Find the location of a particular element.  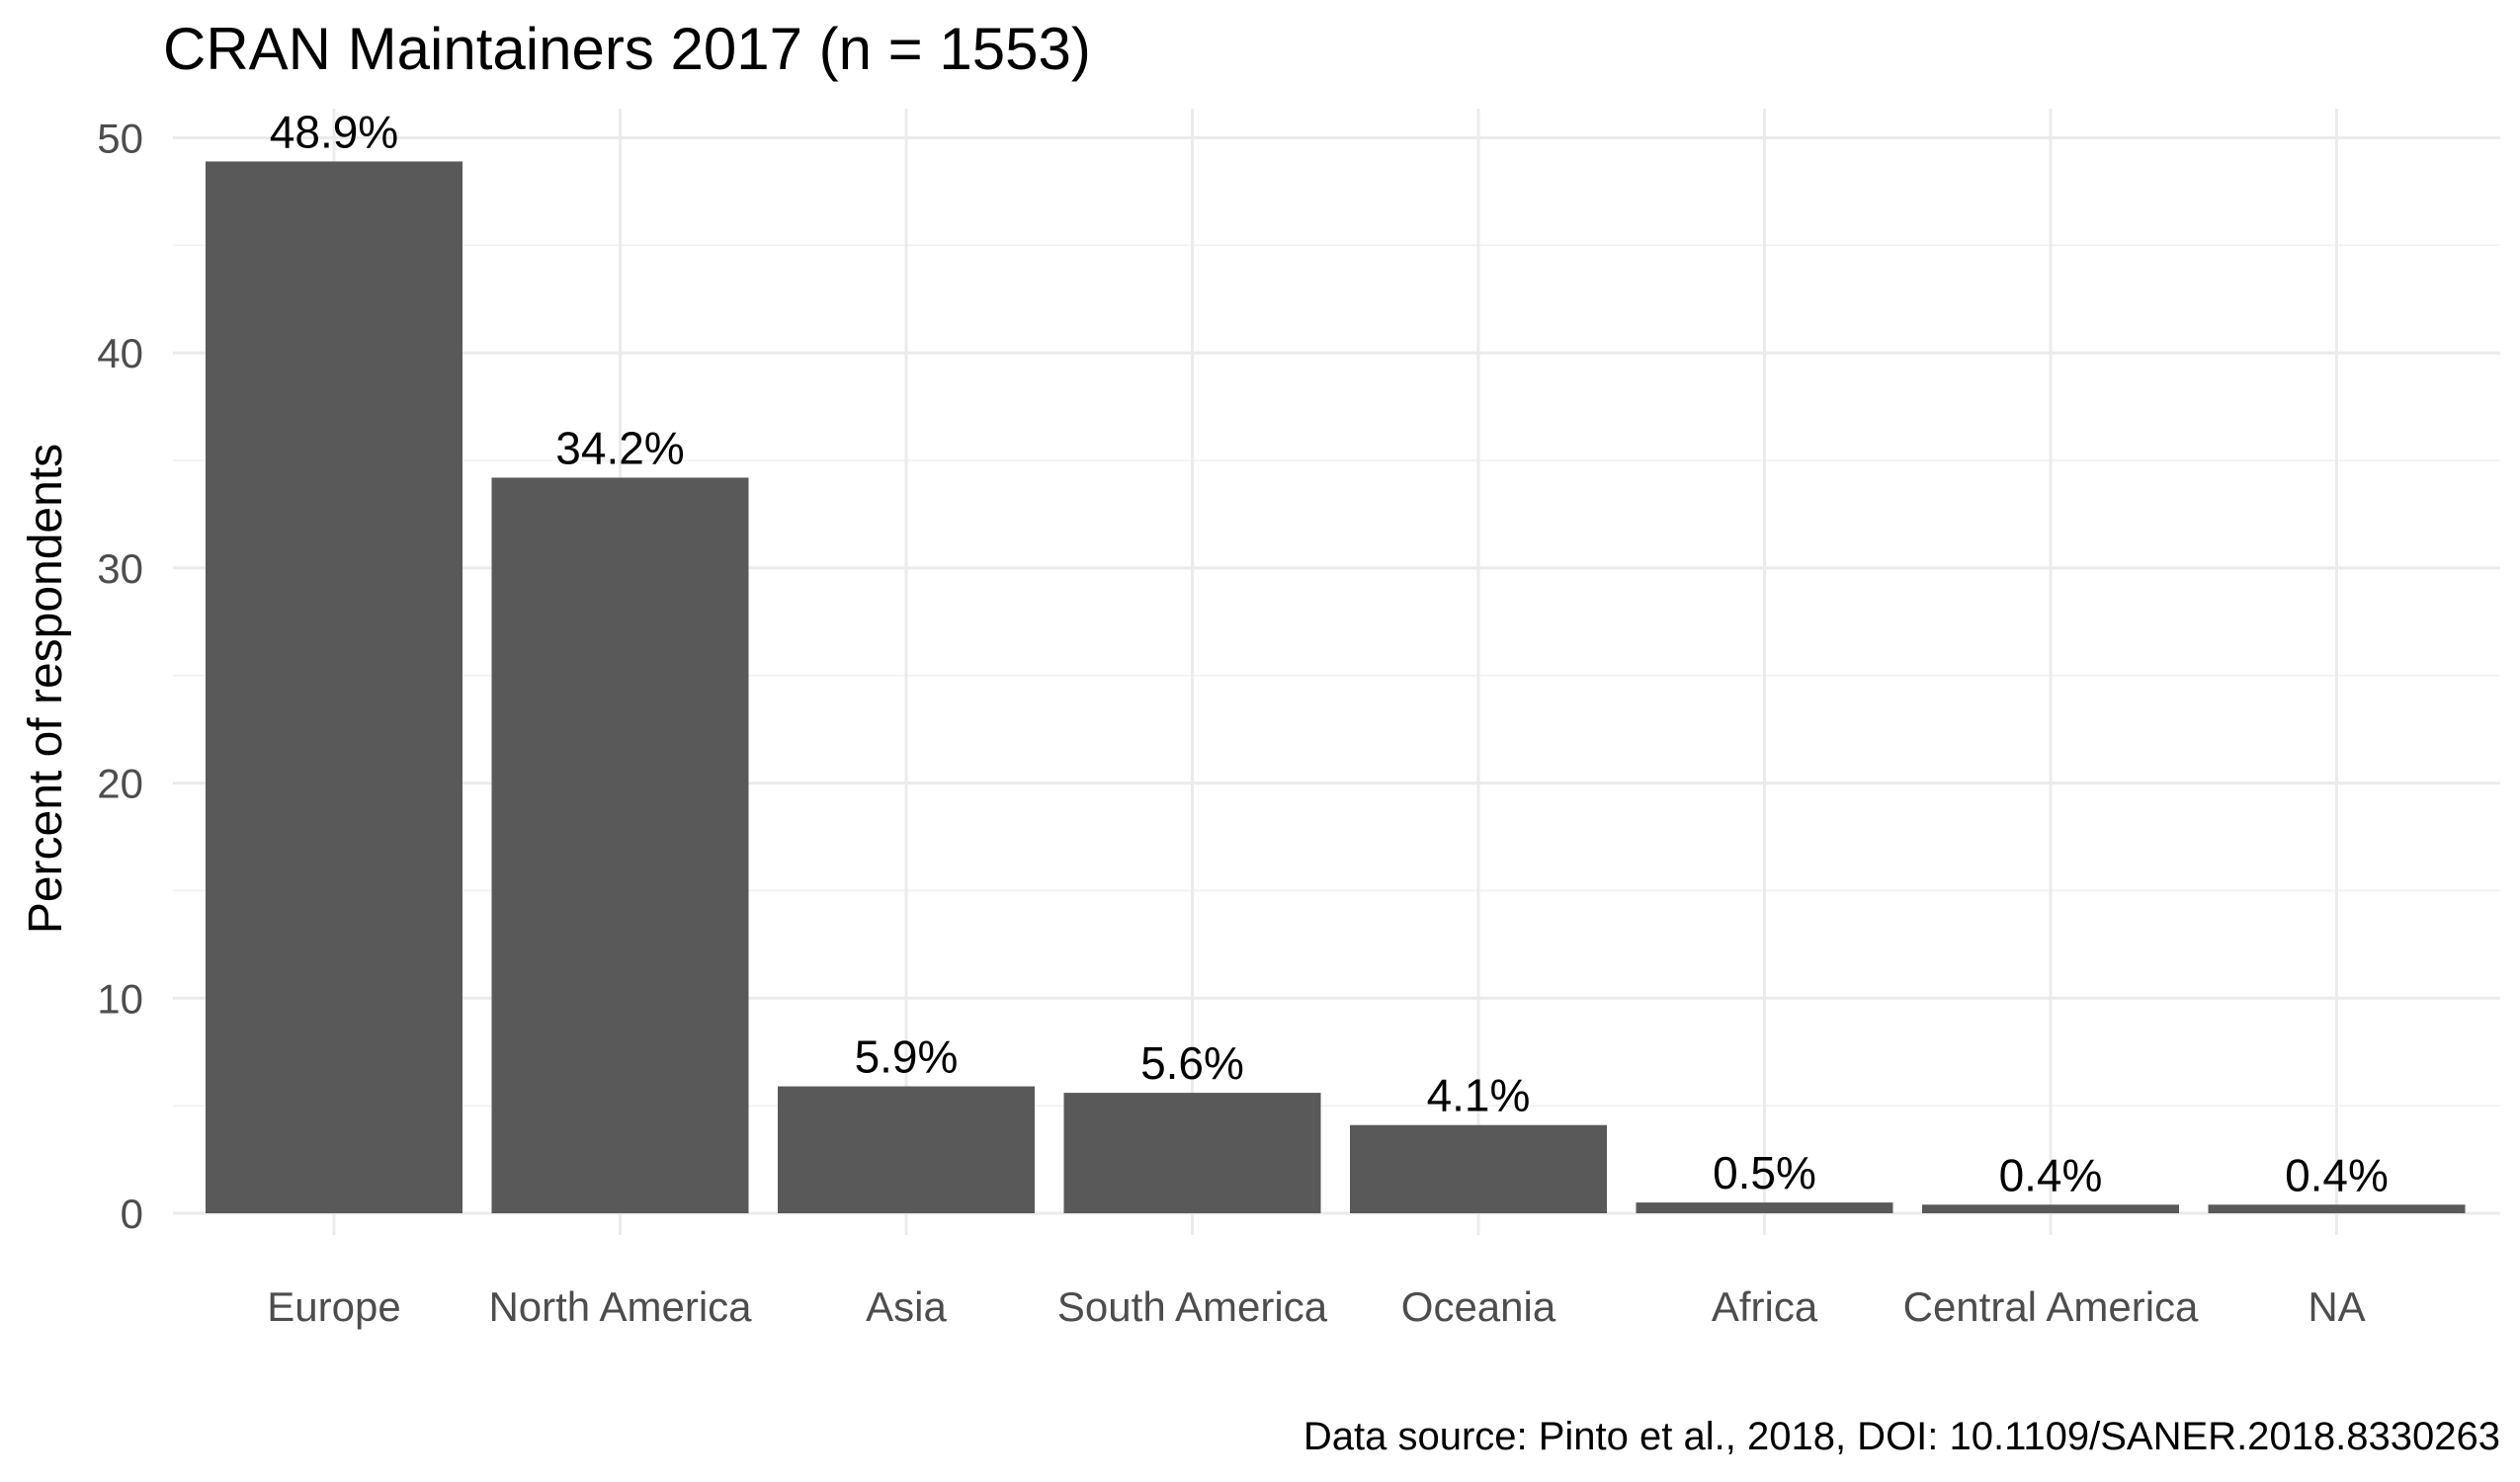

data-label: 4.1% is located at coordinates (1479, 1095).